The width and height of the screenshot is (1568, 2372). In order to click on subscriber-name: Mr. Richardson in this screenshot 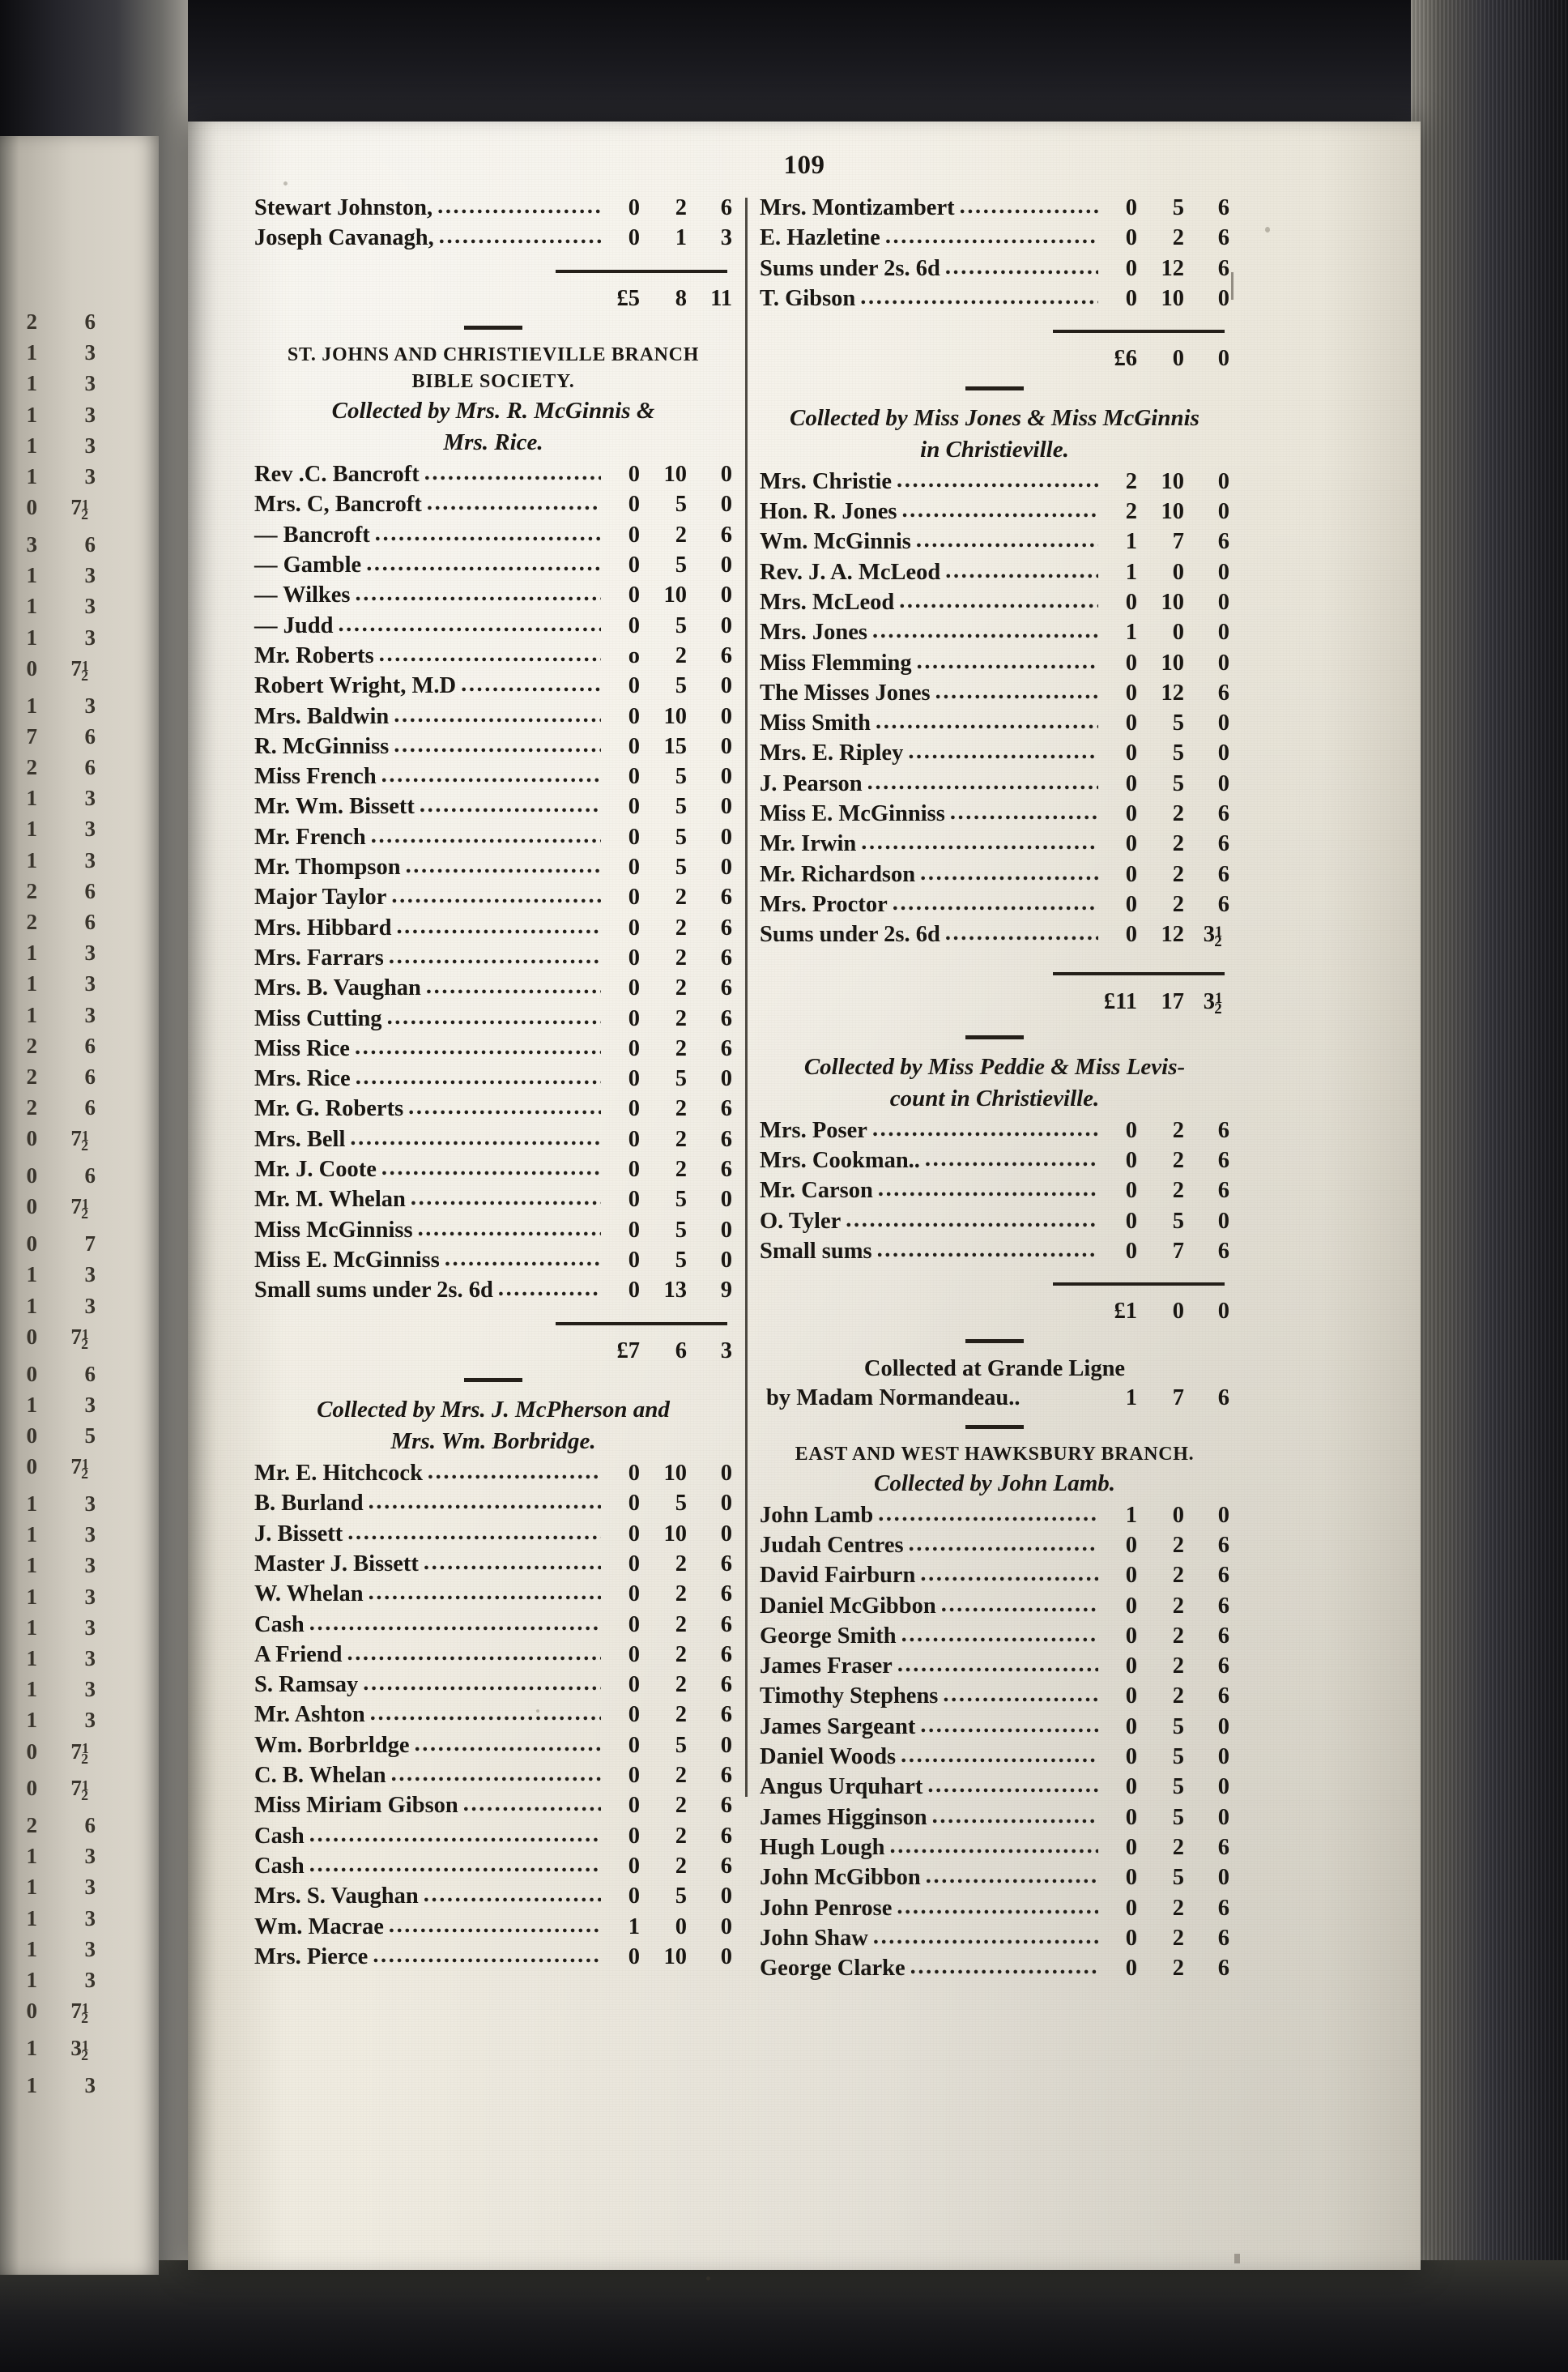, I will do `click(838, 874)`.